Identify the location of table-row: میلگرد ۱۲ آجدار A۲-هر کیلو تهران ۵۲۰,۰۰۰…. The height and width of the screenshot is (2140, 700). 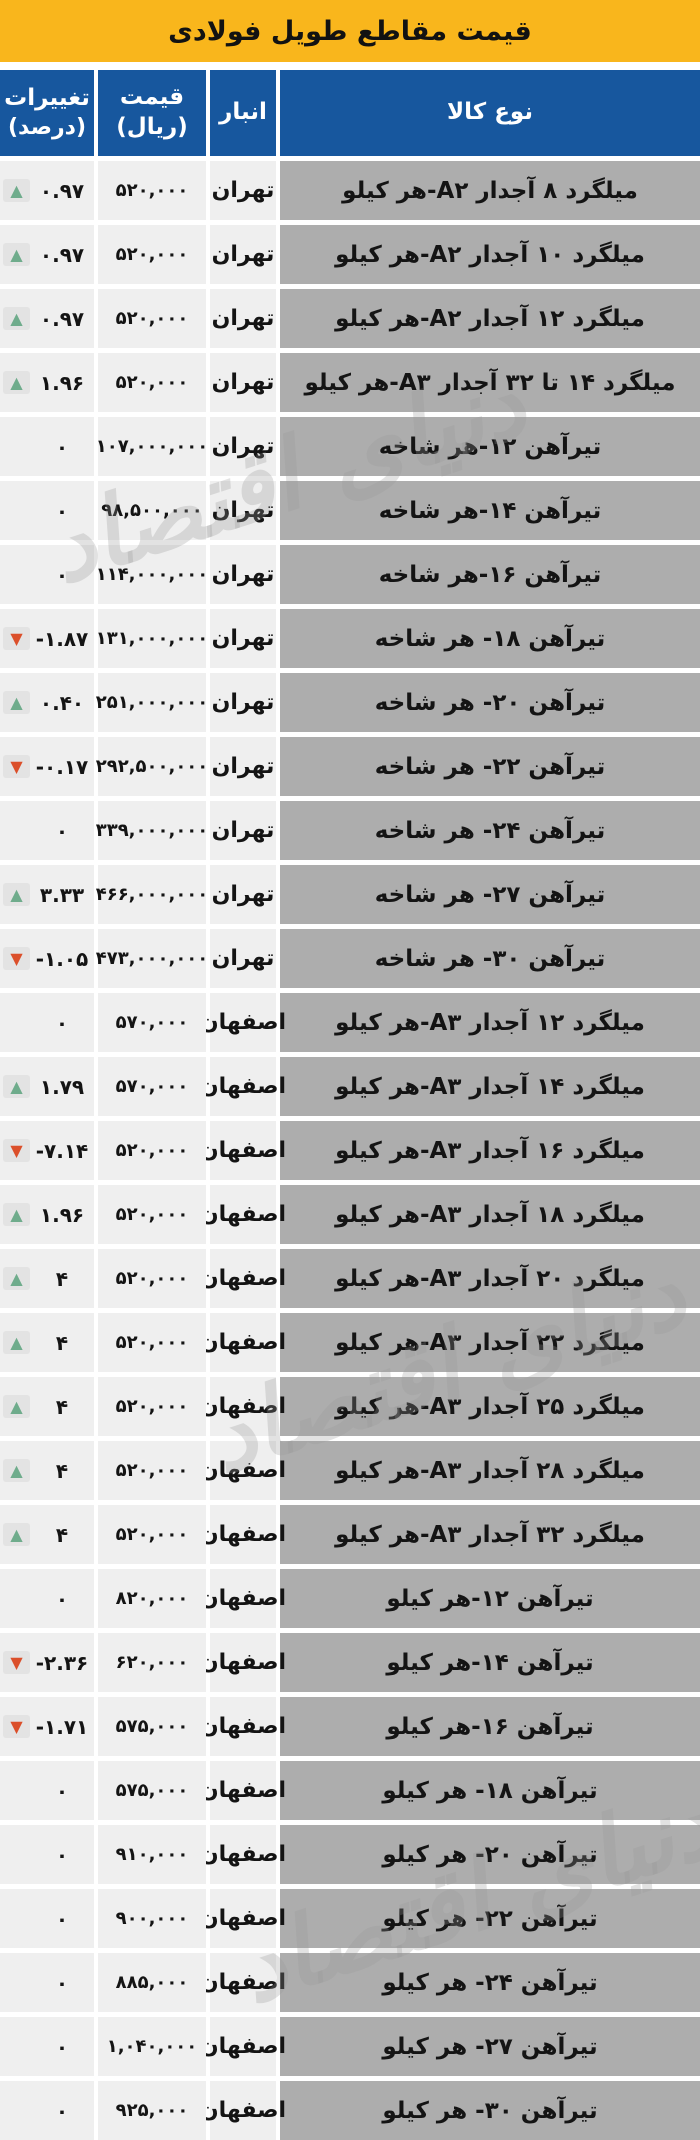
(350, 318).